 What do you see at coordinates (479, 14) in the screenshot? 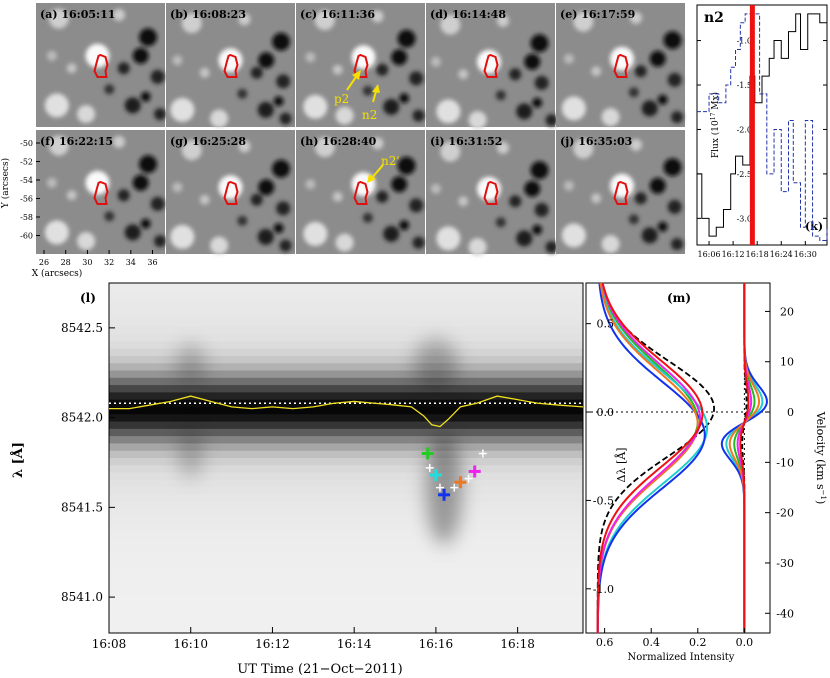
I see `panel-time: 16:14:48` at bounding box center [479, 14].